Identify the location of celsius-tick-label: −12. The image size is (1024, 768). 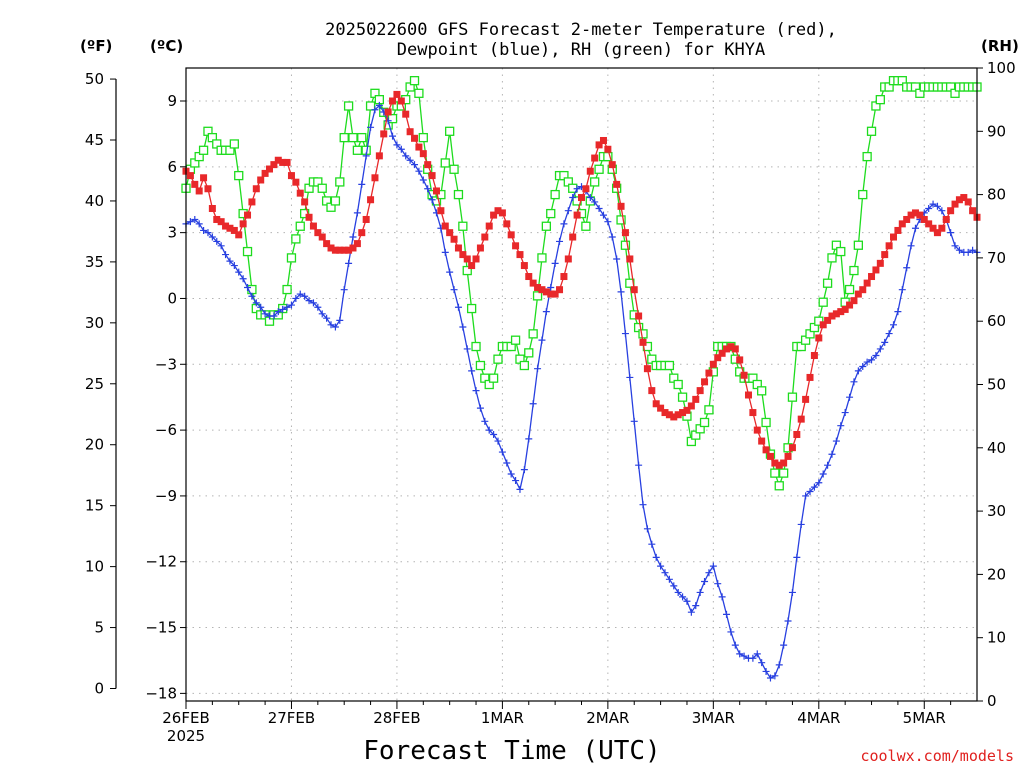
(161, 562).